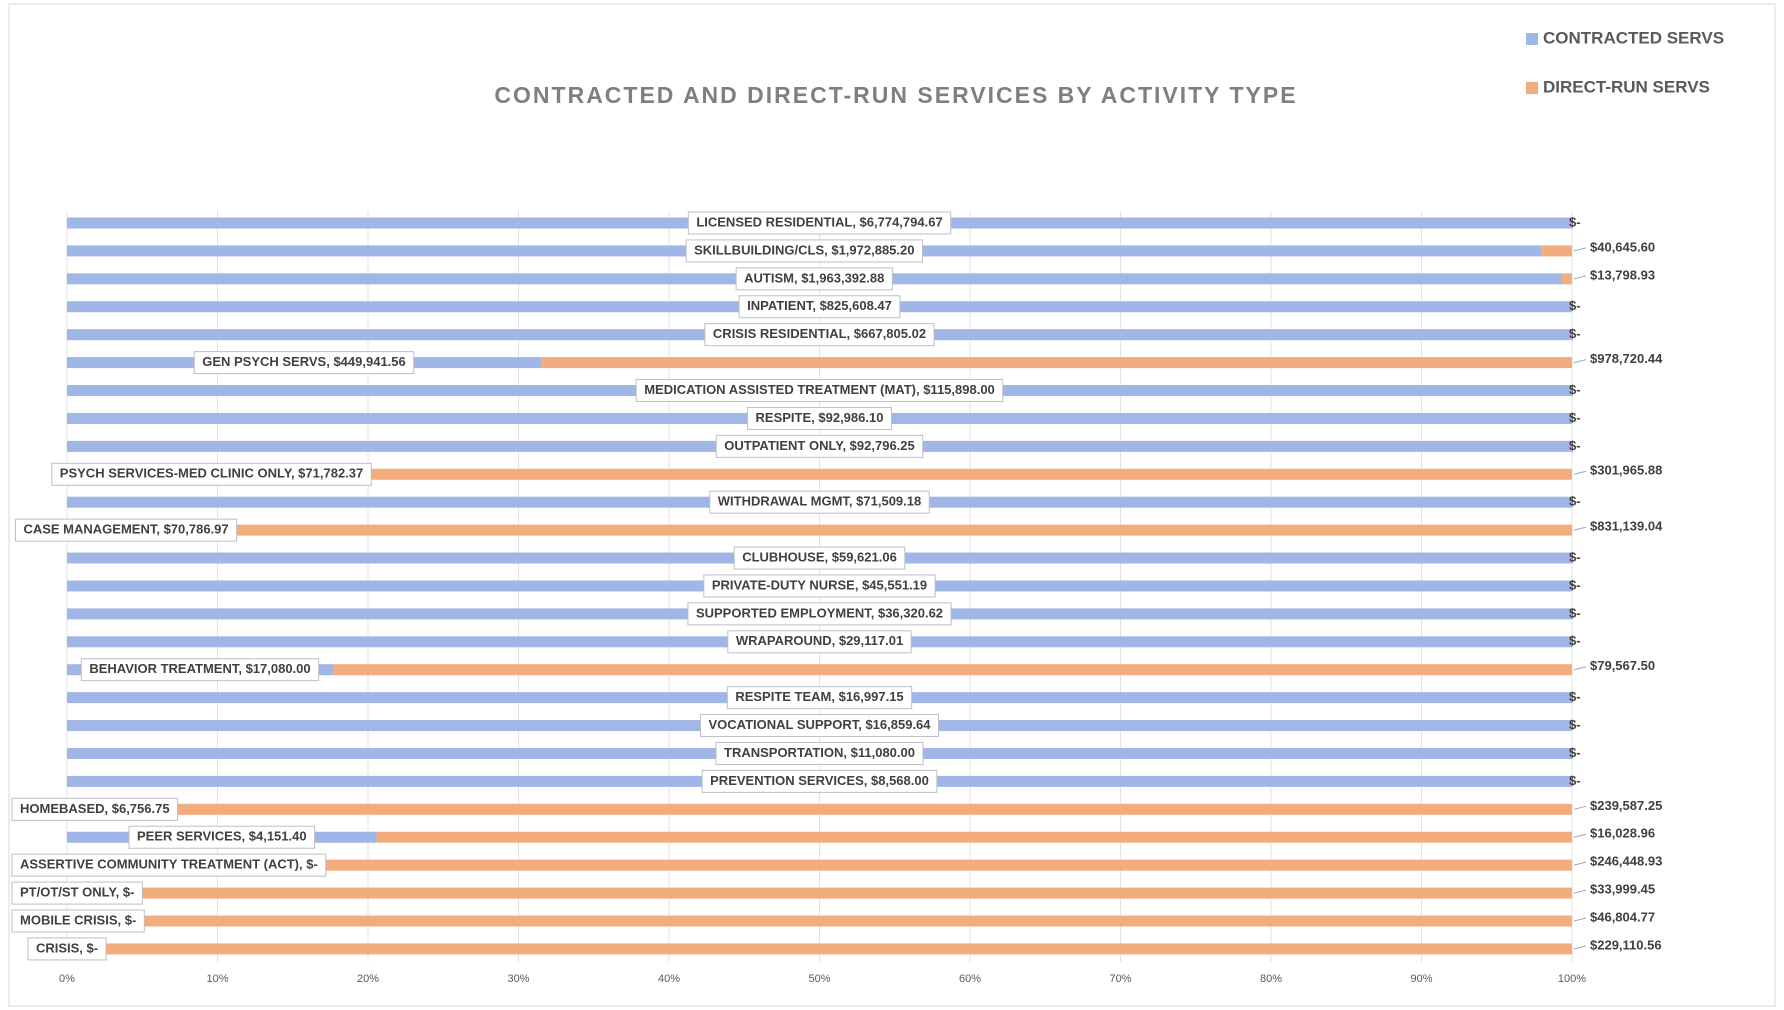 The image size is (1784, 1010). What do you see at coordinates (1271, 979) in the screenshot?
I see `x-tick-label: 80%` at bounding box center [1271, 979].